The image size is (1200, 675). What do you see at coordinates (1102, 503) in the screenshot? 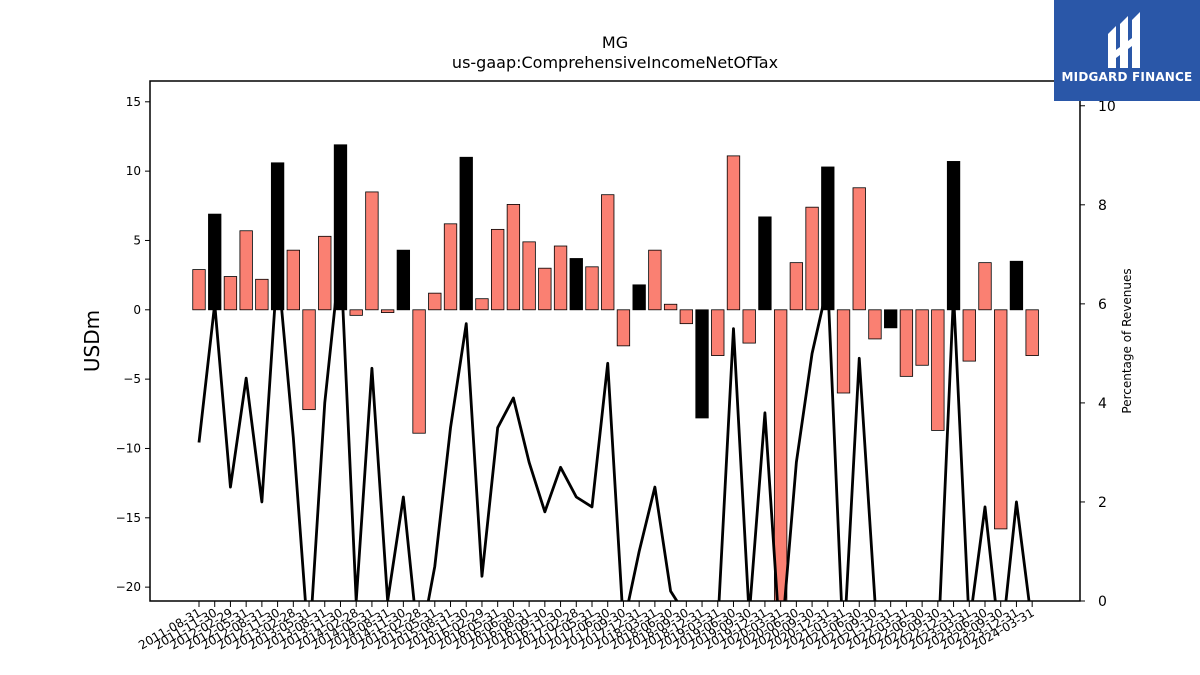
I see `y2-tick-label: 2` at bounding box center [1102, 503].